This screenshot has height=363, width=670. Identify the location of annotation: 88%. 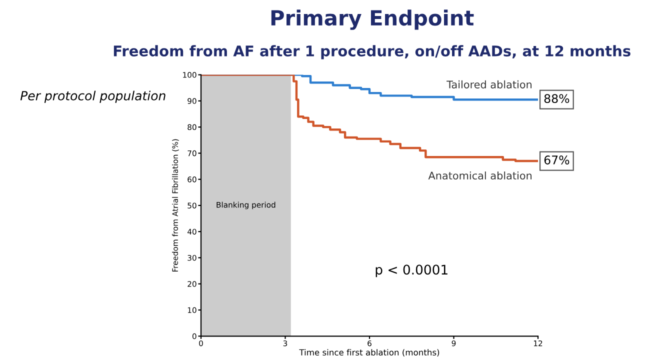
(557, 99).